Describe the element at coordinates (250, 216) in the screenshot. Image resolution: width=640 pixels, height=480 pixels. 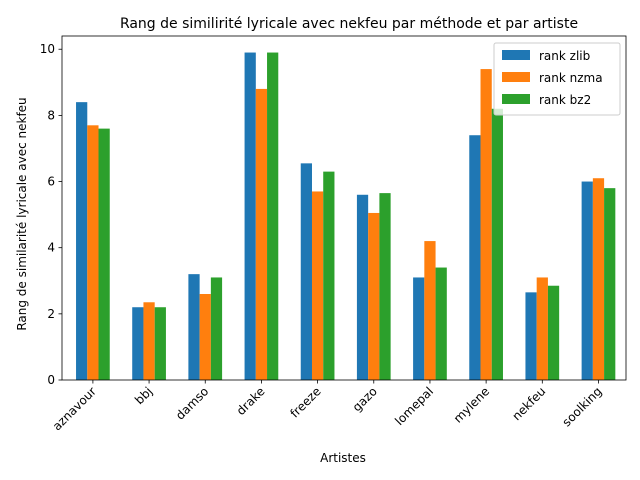
I see `bar-drake-rank-zlib` at that location.